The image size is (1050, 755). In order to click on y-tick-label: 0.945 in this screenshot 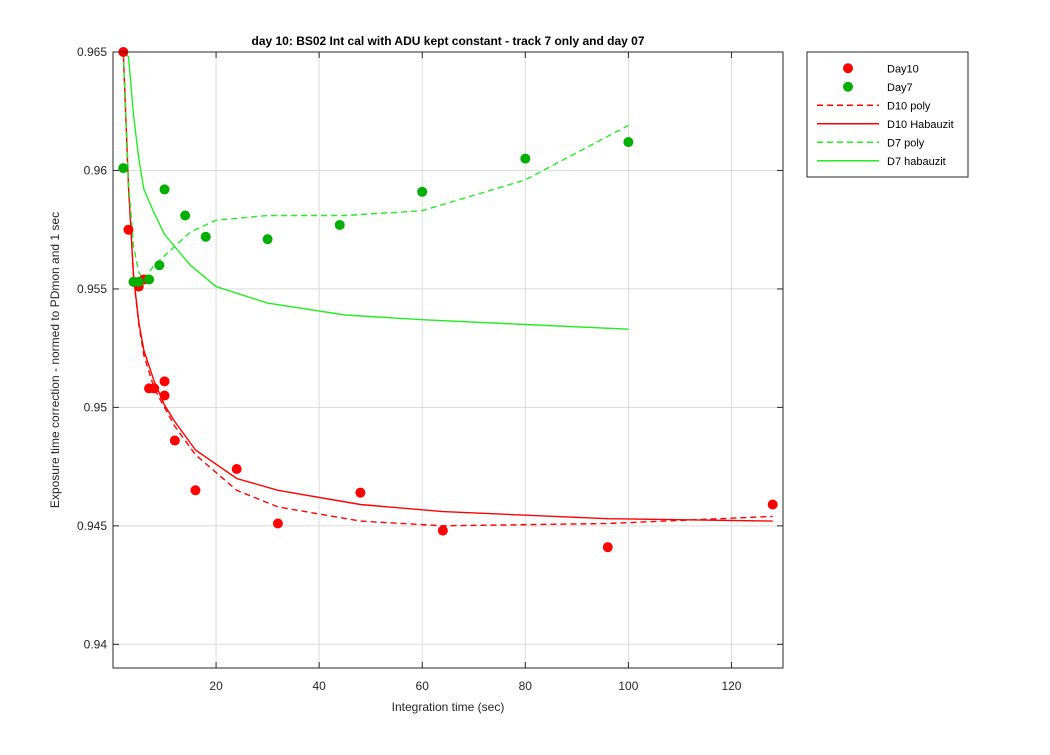, I will do `click(92, 526)`.